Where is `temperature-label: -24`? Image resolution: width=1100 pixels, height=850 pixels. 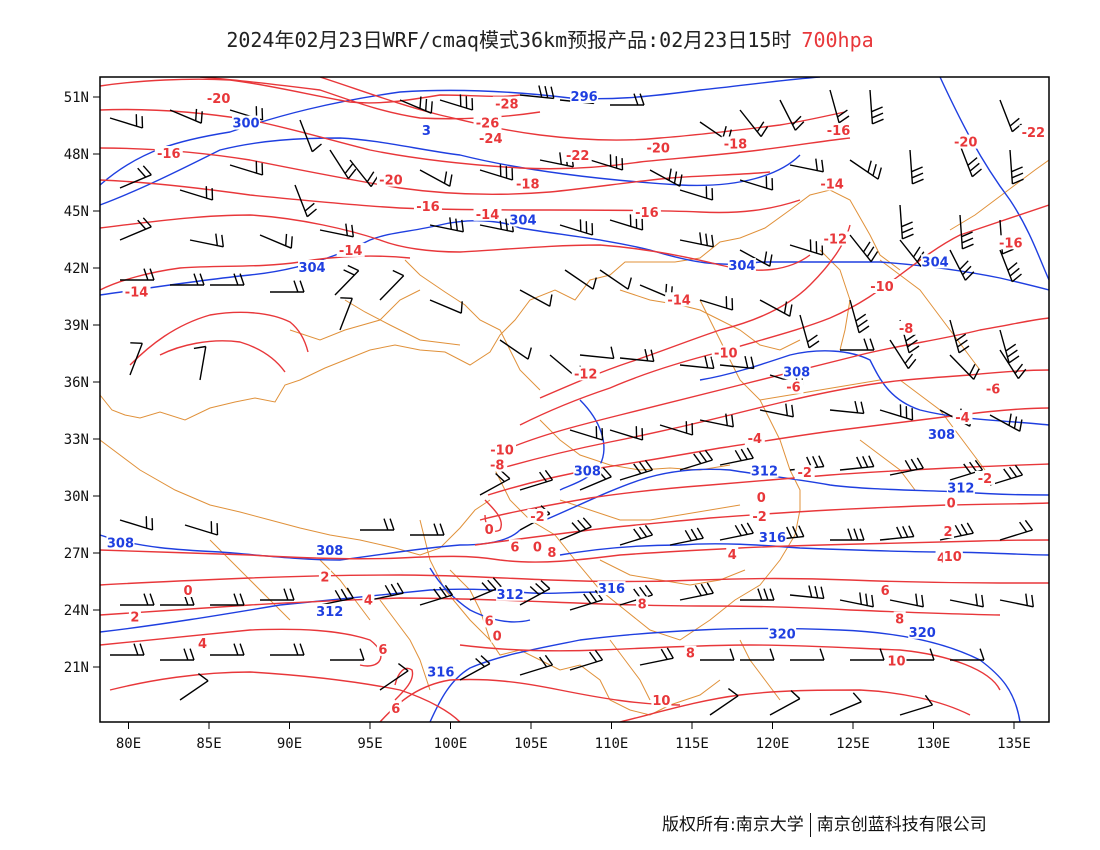
temperature-label: -24 is located at coordinates (491, 139).